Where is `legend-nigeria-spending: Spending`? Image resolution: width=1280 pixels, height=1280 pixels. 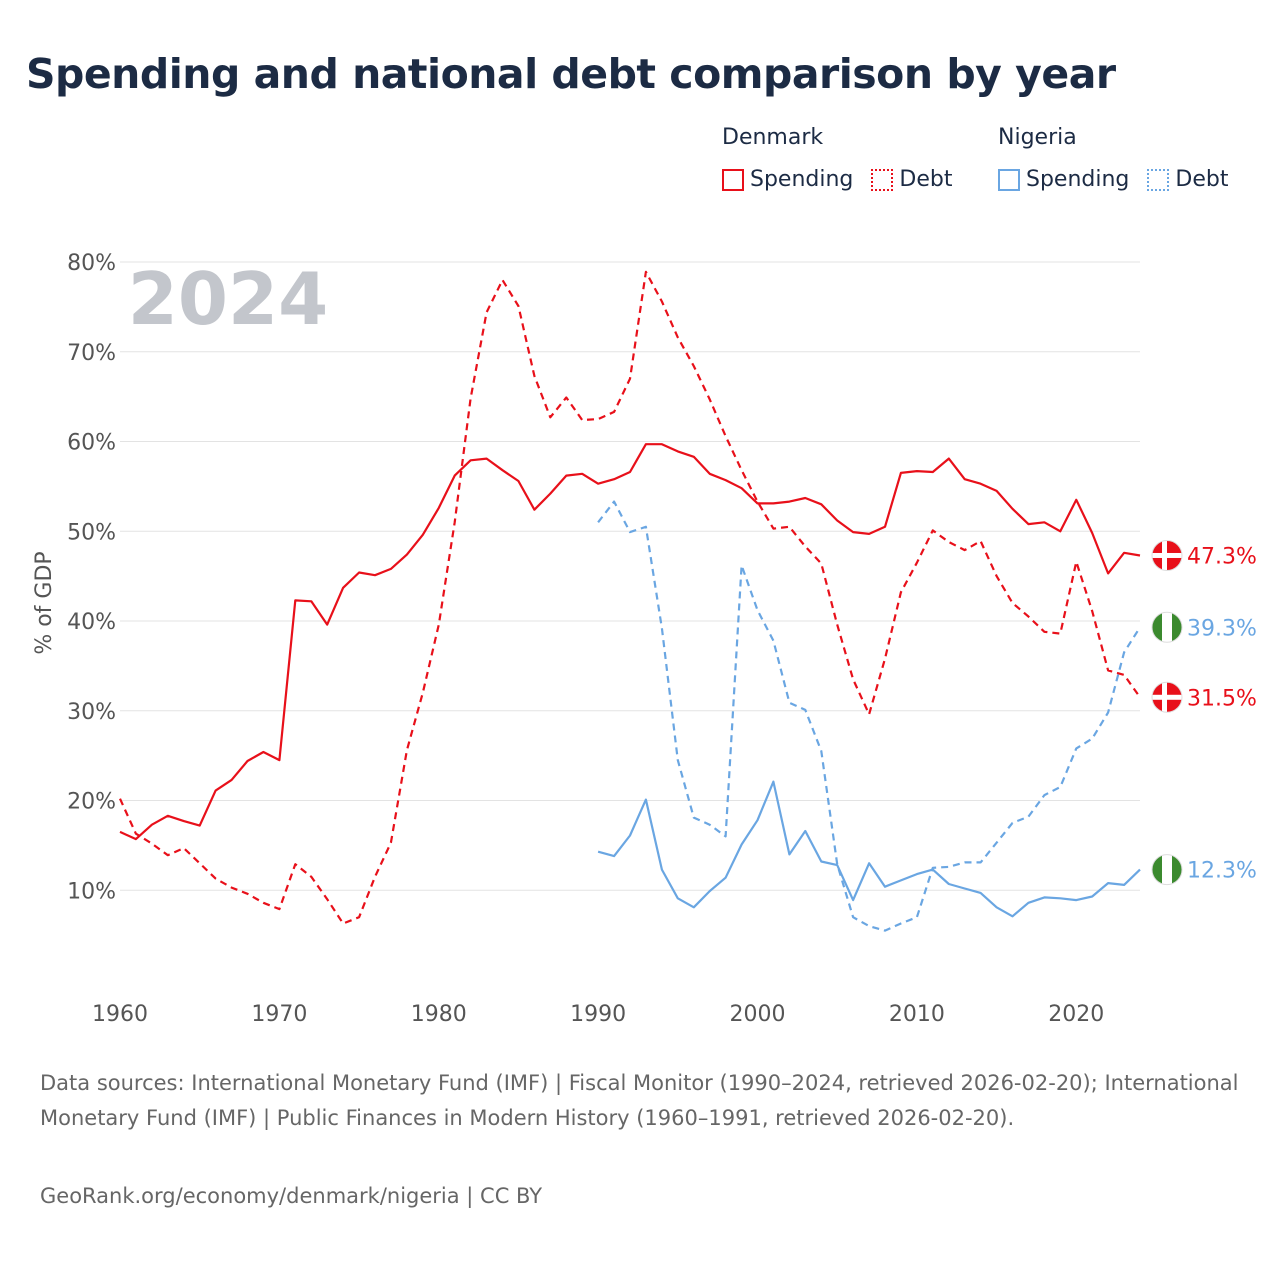 legend-nigeria-spending: Spending is located at coordinates (1063, 179).